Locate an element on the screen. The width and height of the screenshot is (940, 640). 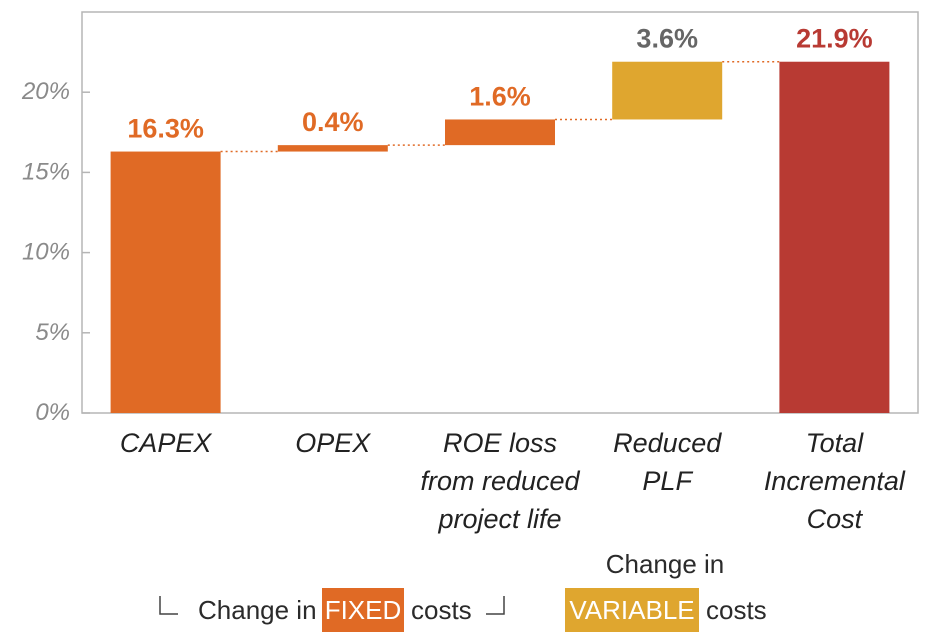
category-label: project life is located at coordinates (499, 519).